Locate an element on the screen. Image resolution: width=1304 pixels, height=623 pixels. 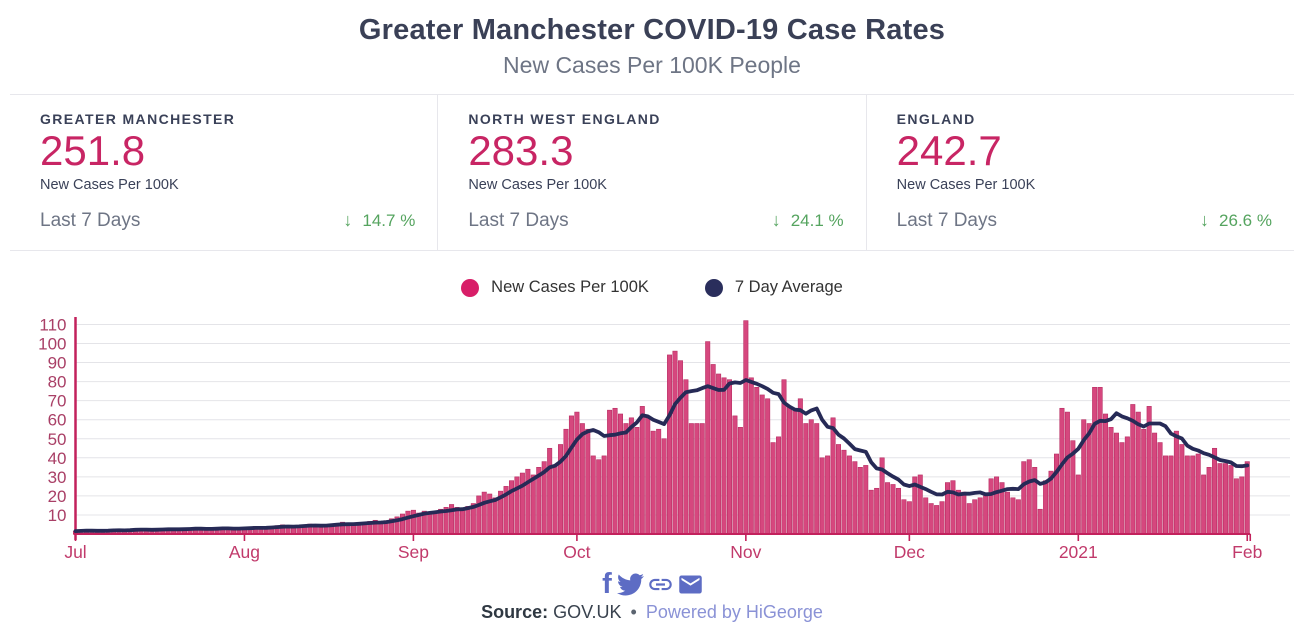
source-line: Source: GOV.UK • Powered by HiGeorge is located at coordinates (652, 612).